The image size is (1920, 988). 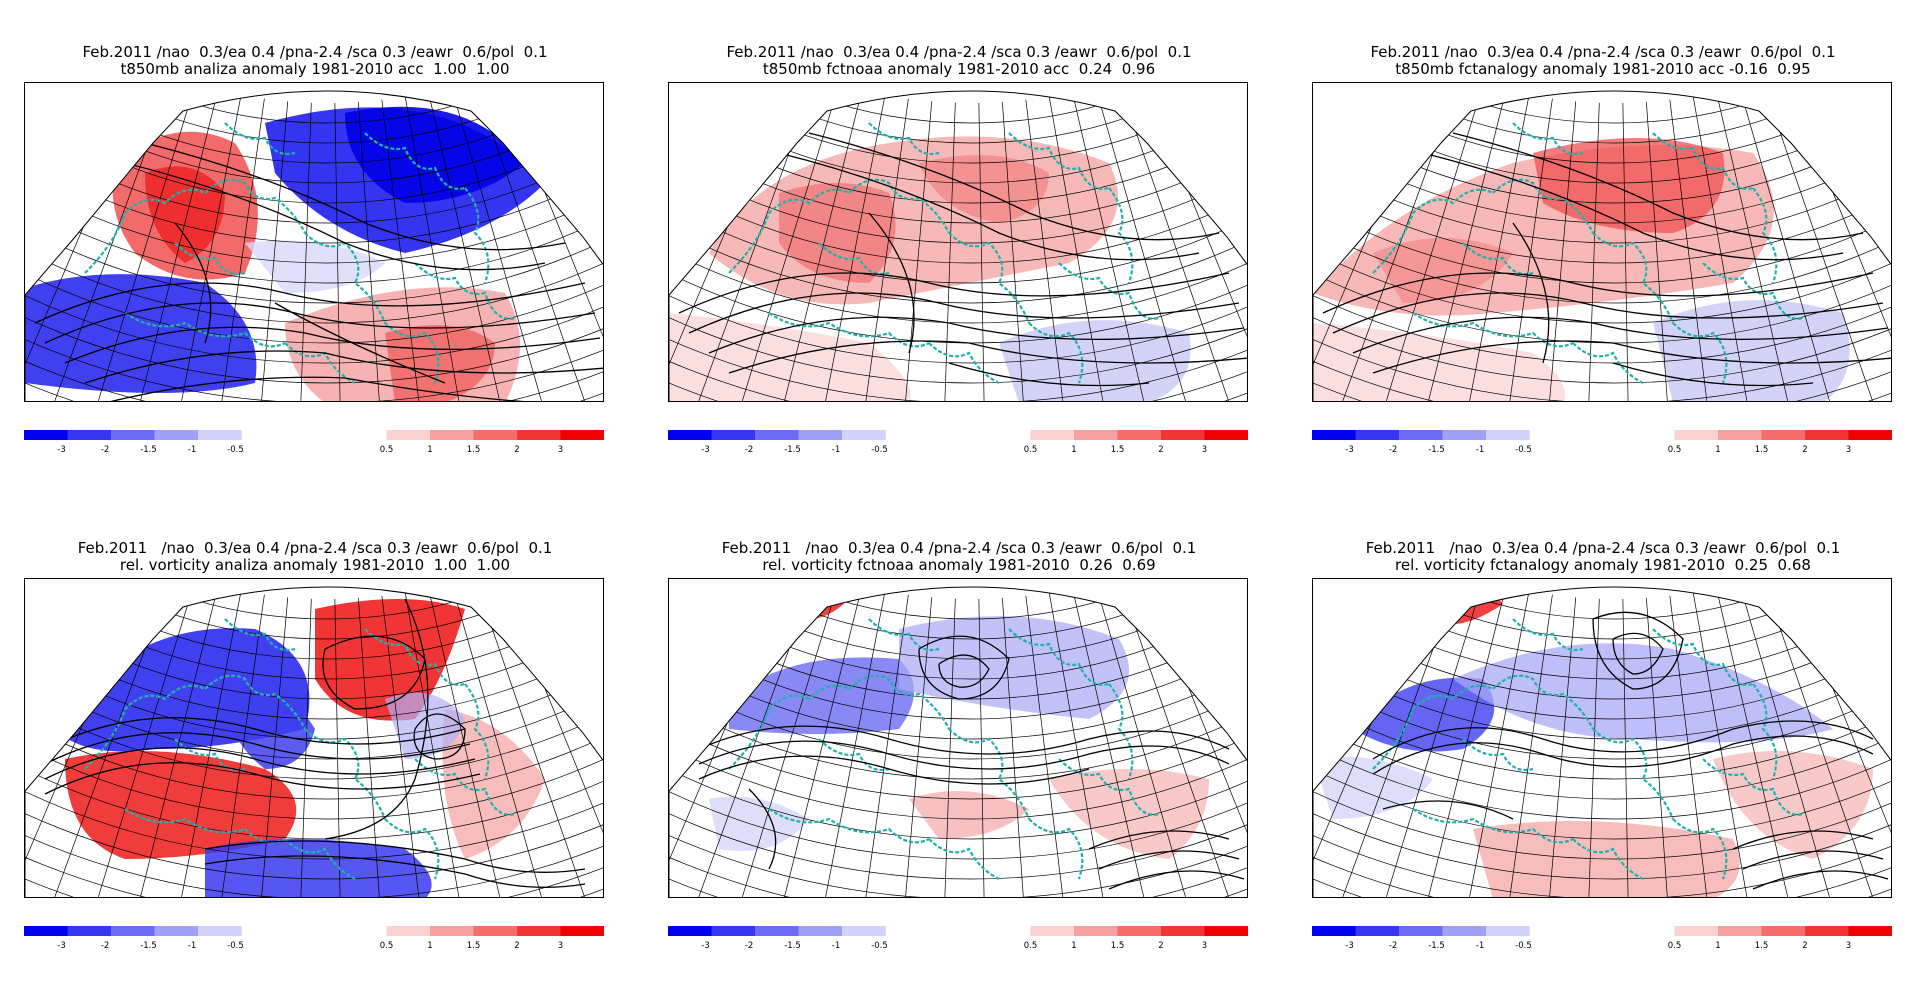 What do you see at coordinates (879, 450) in the screenshot?
I see `colorbar-tick-label: -0.5` at bounding box center [879, 450].